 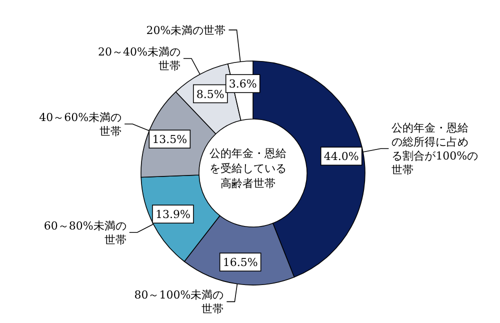 I want to click on data-label: 13.9%, so click(x=172, y=215).